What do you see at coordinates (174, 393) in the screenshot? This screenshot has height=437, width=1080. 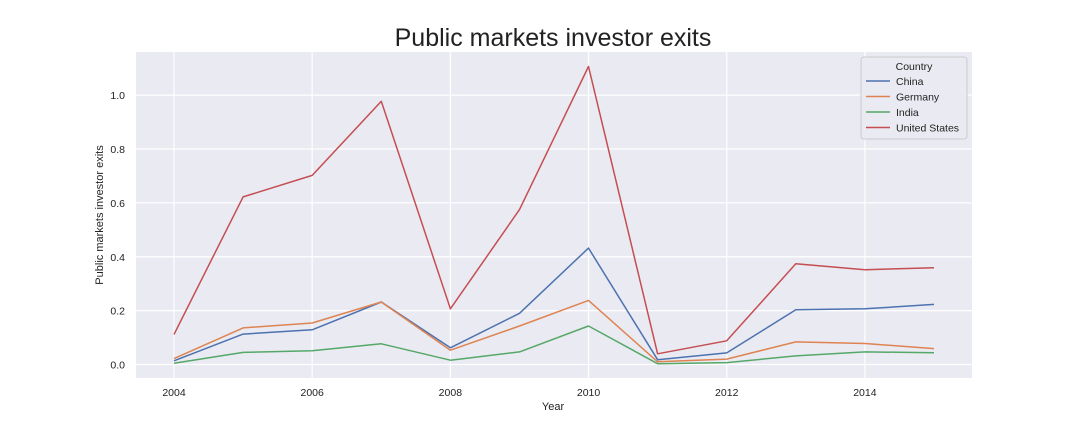 I see `x-tick-label: 2004` at bounding box center [174, 393].